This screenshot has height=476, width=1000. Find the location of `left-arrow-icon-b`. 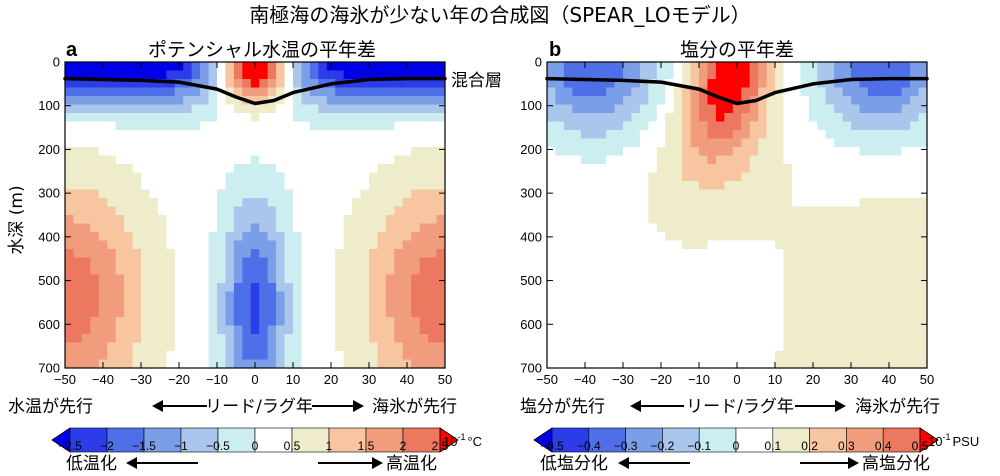

left-arrow-icon-b is located at coordinates (657, 406).